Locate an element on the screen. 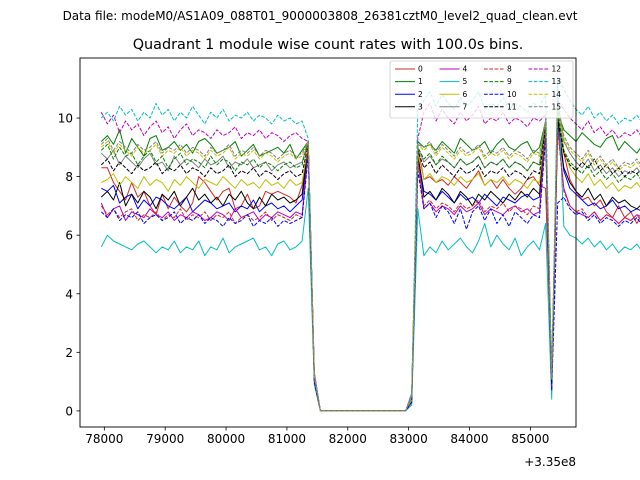 The width and height of the screenshot is (640, 480). y-tick-label: 0 is located at coordinates (69, 411).